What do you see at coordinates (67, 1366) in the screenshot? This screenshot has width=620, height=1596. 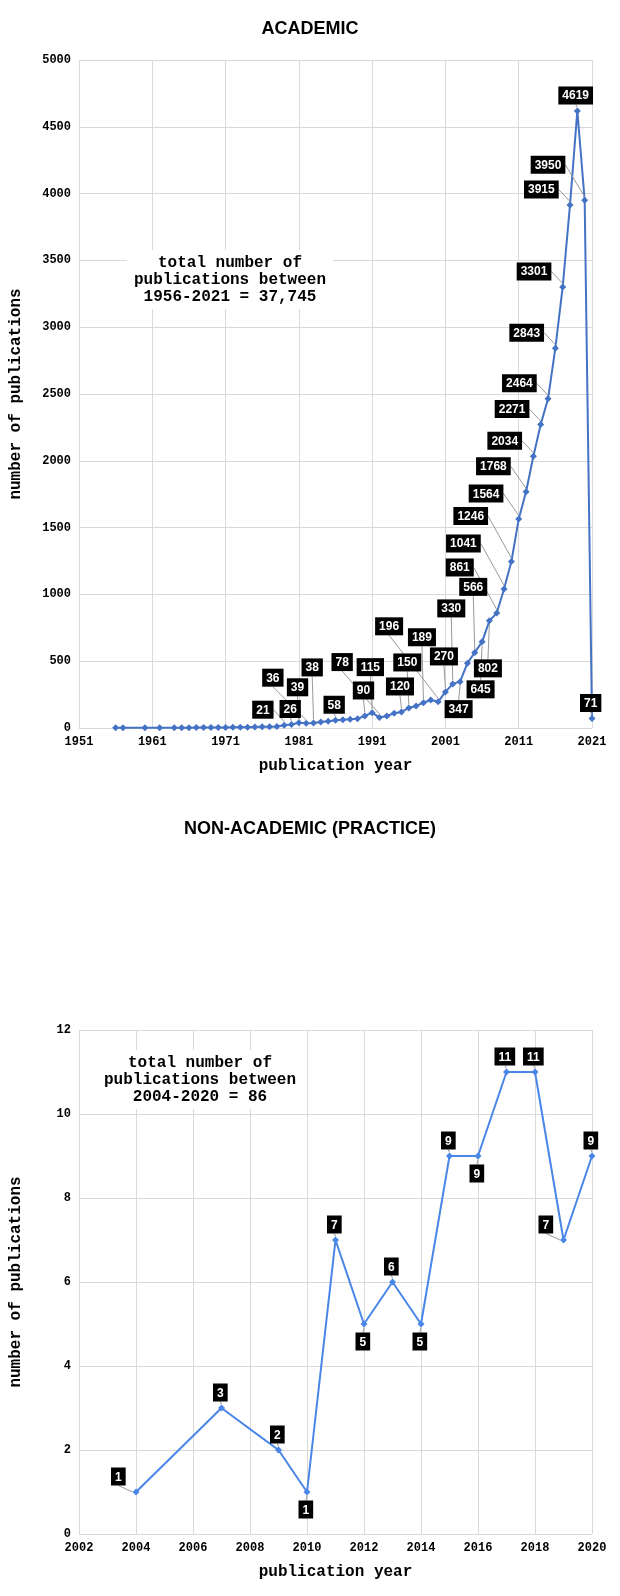 I see `y-tick-label: 4` at bounding box center [67, 1366].